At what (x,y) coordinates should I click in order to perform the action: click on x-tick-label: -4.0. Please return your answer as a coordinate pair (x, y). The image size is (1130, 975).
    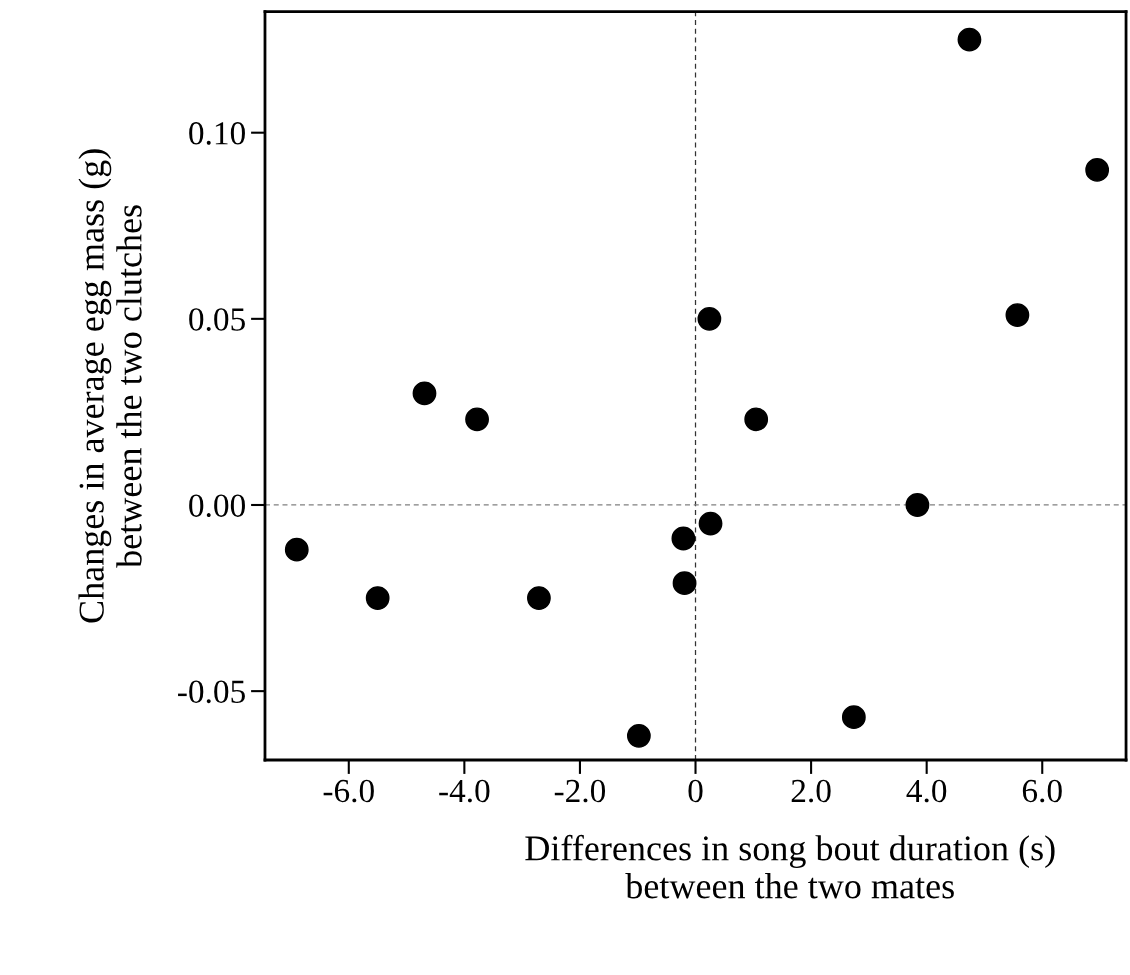
    Looking at the image, I should click on (464, 791).